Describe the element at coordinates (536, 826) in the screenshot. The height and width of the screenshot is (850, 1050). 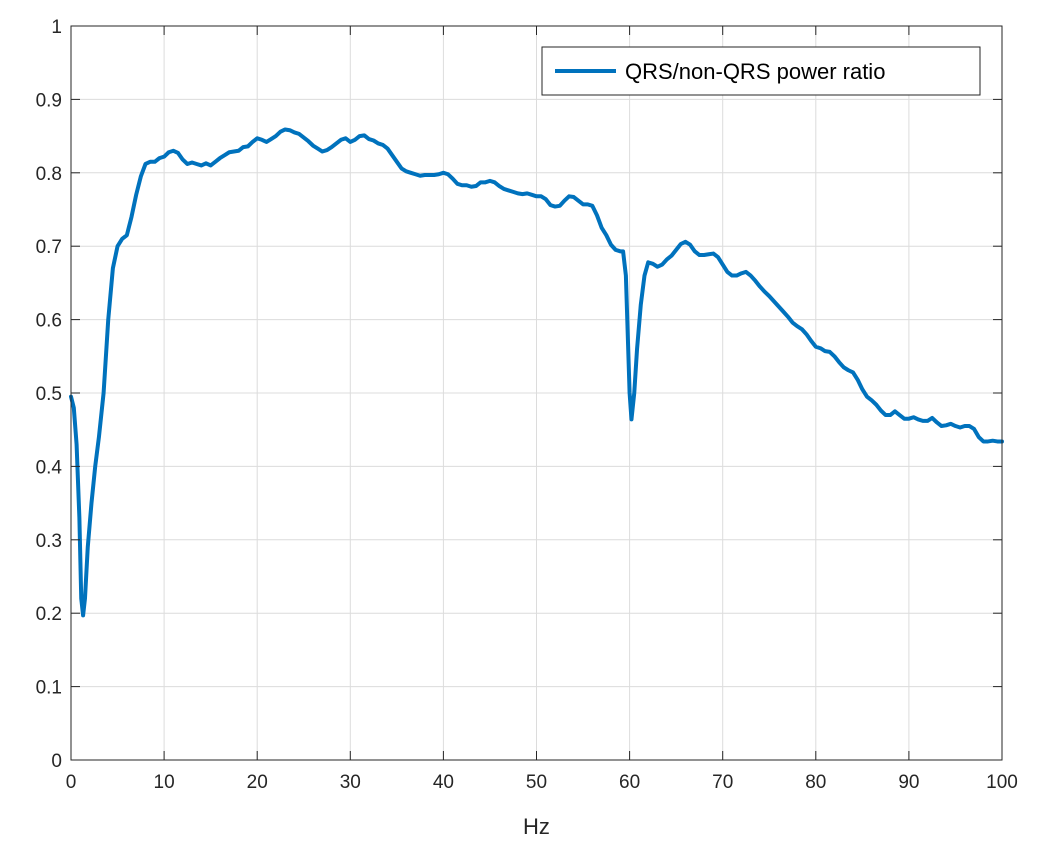
I see `x-axis-label: Hz` at that location.